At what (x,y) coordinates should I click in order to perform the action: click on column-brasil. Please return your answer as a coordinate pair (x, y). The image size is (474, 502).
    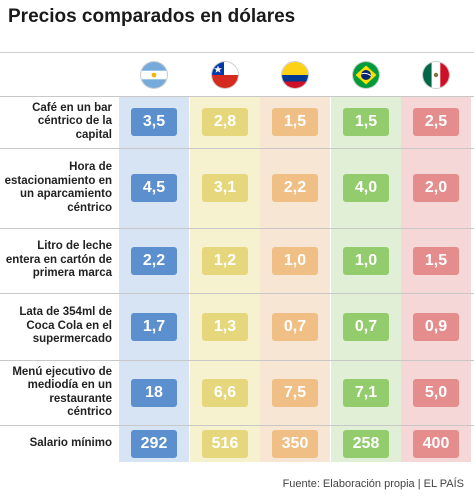
    Looking at the image, I should click on (366, 279).